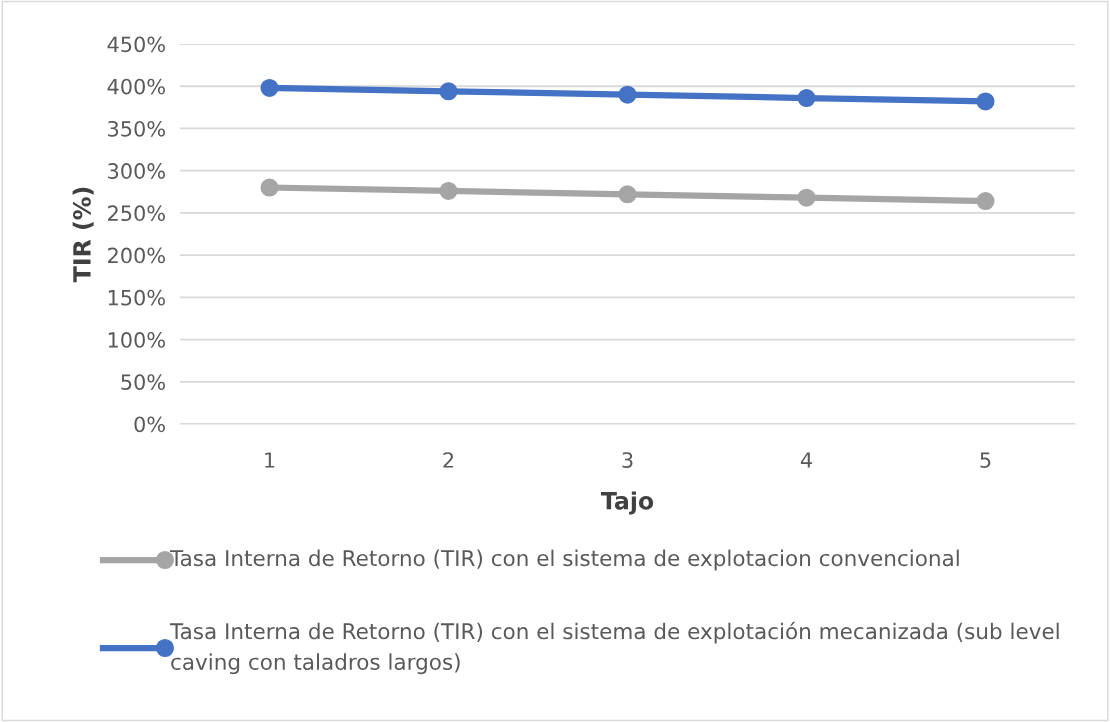 The image size is (1110, 722). Describe the element at coordinates (448, 460) in the screenshot. I see `x-tick-label: 2` at that location.